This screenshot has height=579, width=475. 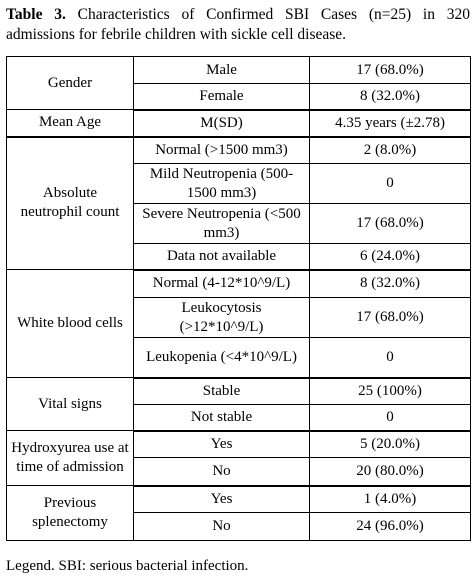 What do you see at coordinates (390, 391) in the screenshot?
I see `value-cell: 25 (100%)` at bounding box center [390, 391].